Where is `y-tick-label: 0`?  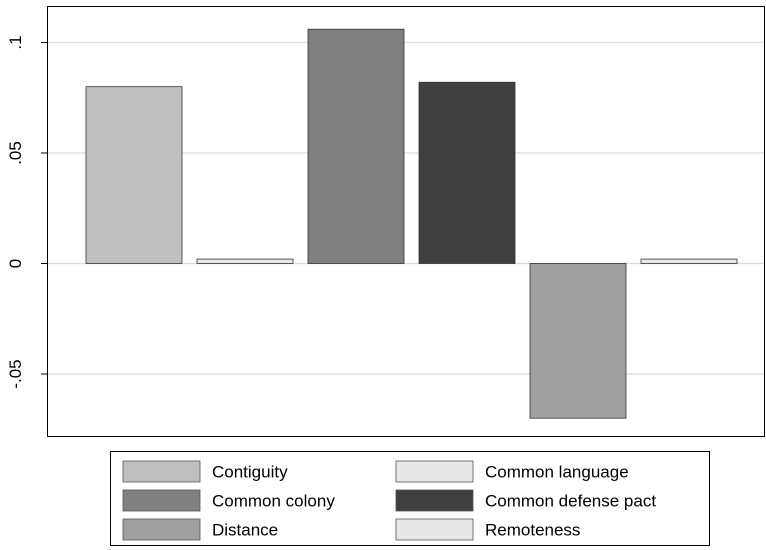 y-tick-label: 0 is located at coordinates (15, 263).